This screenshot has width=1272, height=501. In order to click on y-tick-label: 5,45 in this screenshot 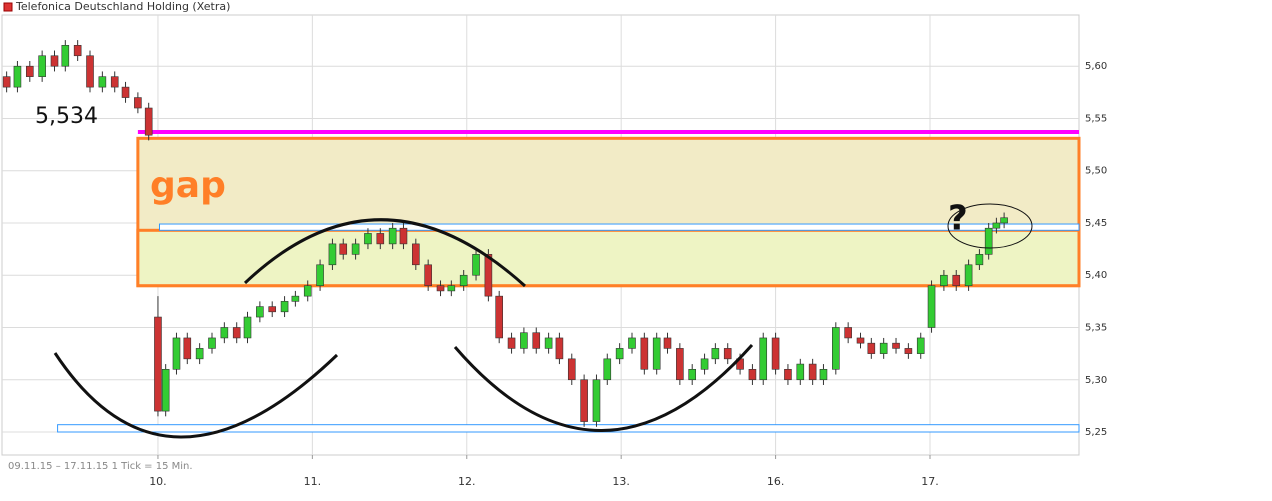, I will do `click(1096, 223)`.